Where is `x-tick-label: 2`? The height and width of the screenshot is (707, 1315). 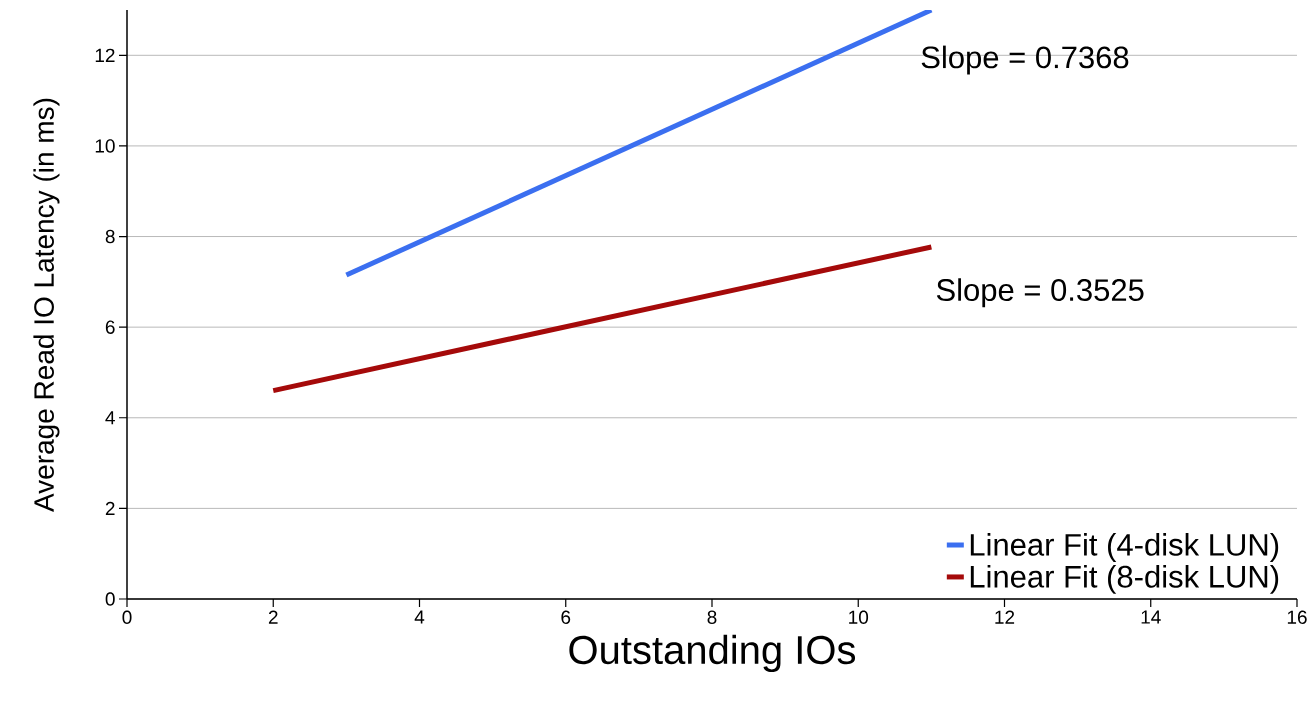 x-tick-label: 2 is located at coordinates (273, 617).